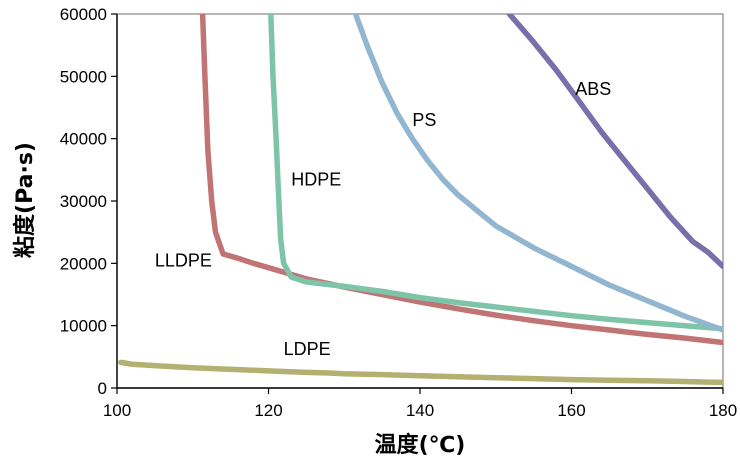  I want to click on x-tick-label: 120, so click(268, 410).